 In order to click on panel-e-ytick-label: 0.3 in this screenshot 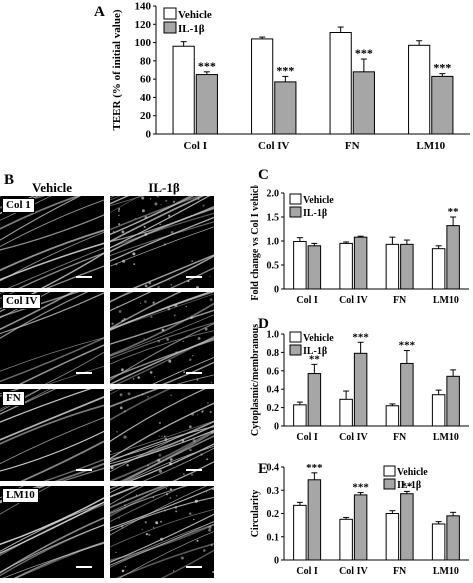, I will do `click(273, 491)`.